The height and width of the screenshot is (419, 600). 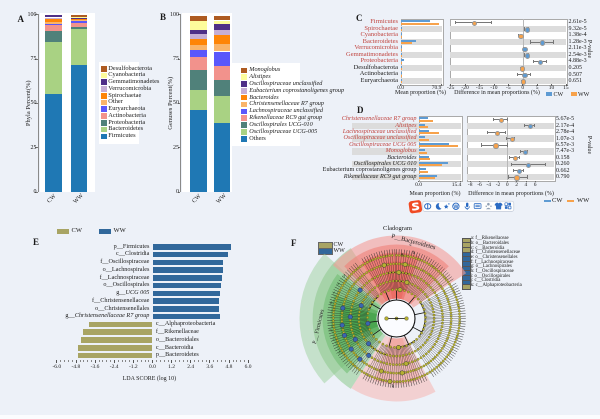 I want to click on svg-text: h, so click(x=331, y=329).